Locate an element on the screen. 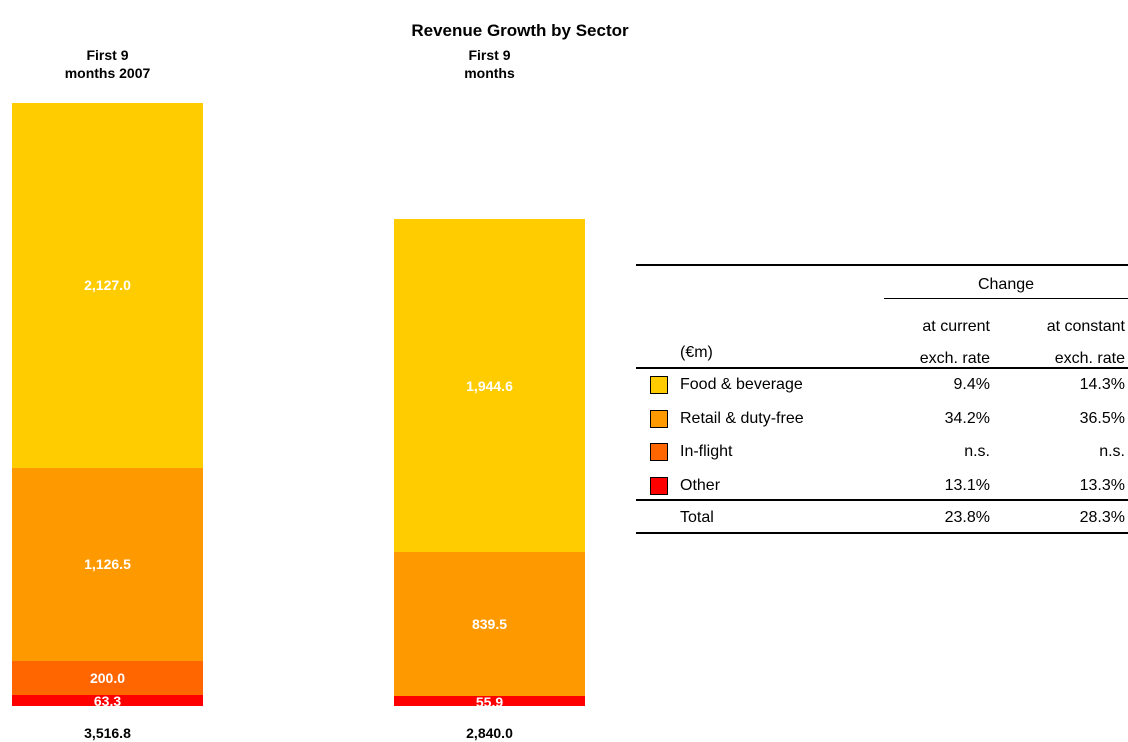 The image size is (1128, 742). row-label: Other is located at coordinates (700, 485).